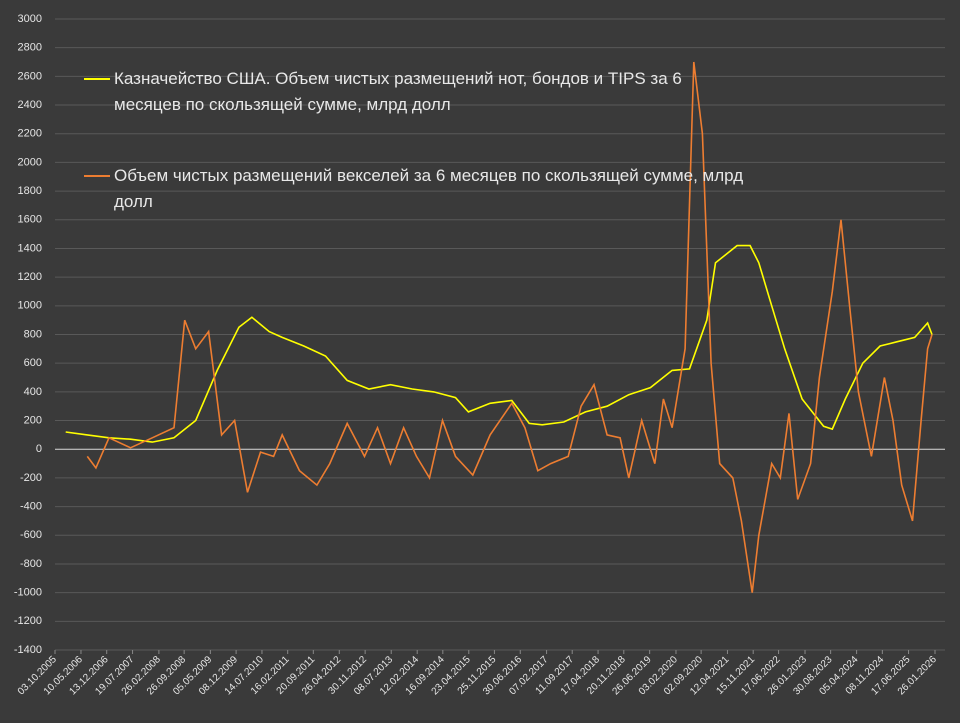  Describe the element at coordinates (30, 76) in the screenshot. I see `y-tick-label: 2600` at that location.